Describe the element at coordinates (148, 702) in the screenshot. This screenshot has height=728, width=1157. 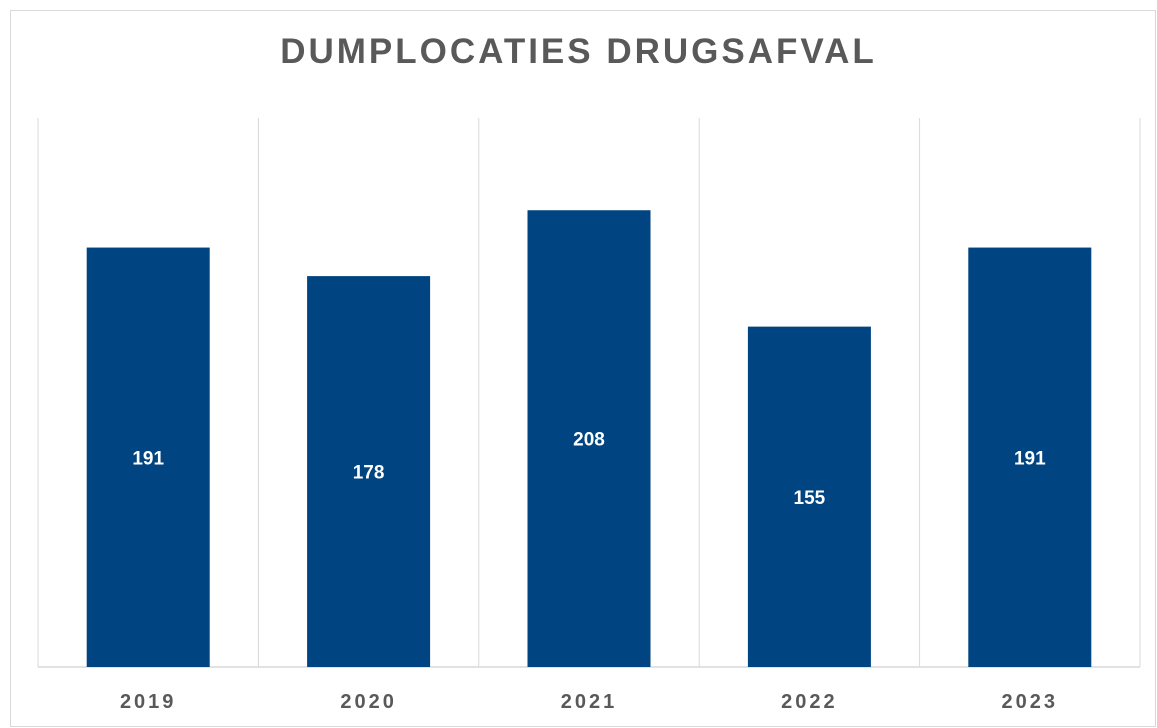
I see `tick-label-2019: 2019` at that location.